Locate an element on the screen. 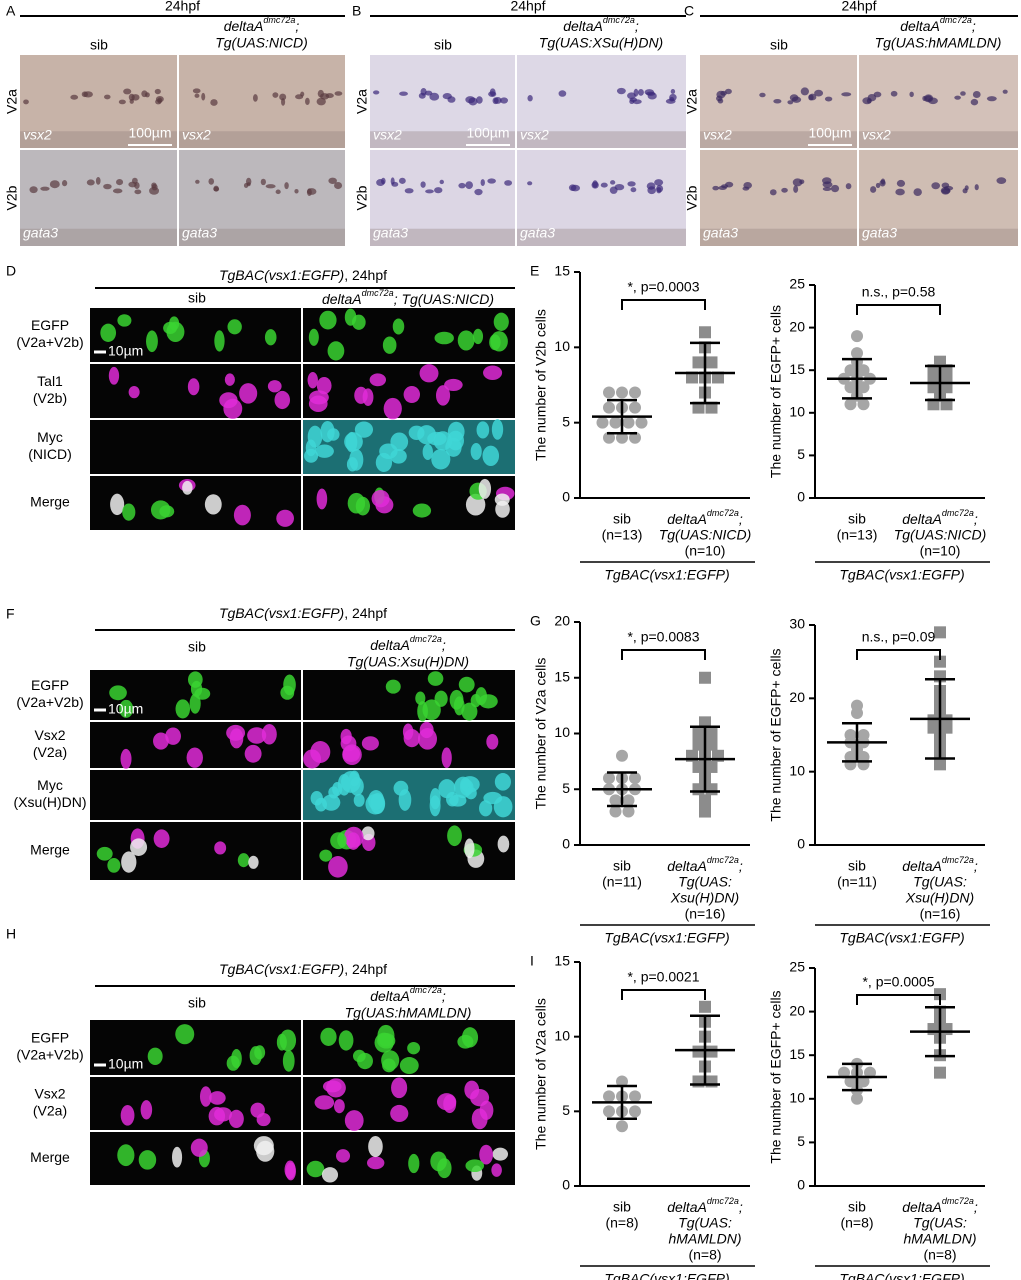  row-label: (Xsu(H)DN) is located at coordinates (49, 802).